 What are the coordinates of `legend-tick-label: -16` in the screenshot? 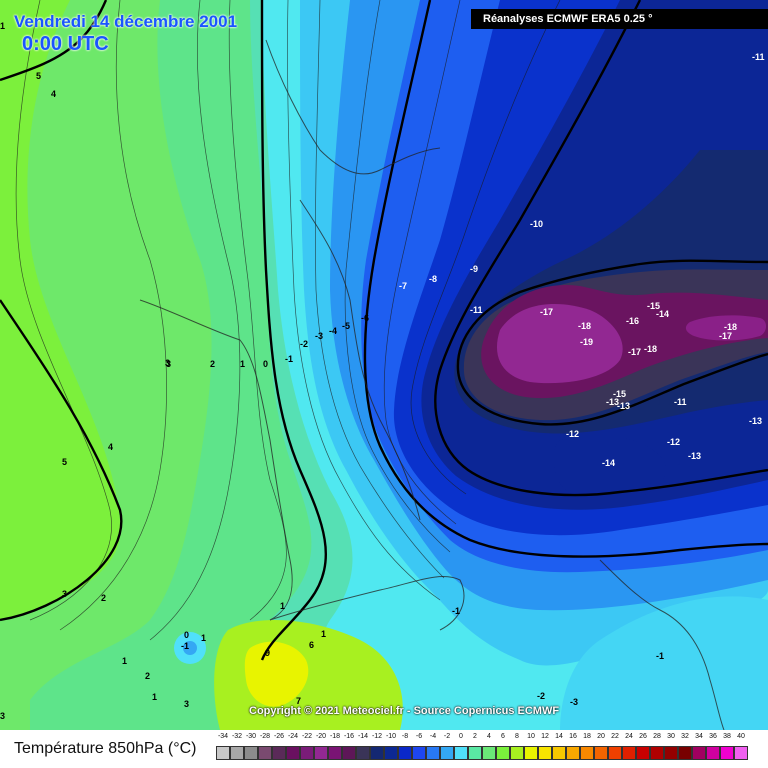 It's located at (349, 736).